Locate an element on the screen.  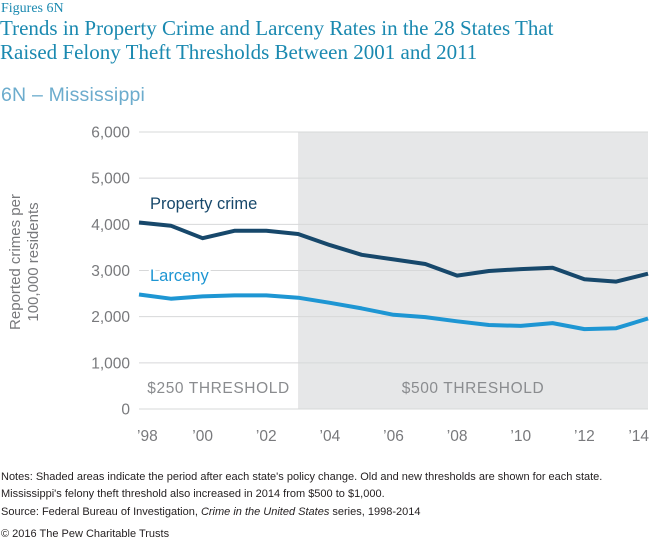
y-tick-label: 3,000 is located at coordinates (110, 271).